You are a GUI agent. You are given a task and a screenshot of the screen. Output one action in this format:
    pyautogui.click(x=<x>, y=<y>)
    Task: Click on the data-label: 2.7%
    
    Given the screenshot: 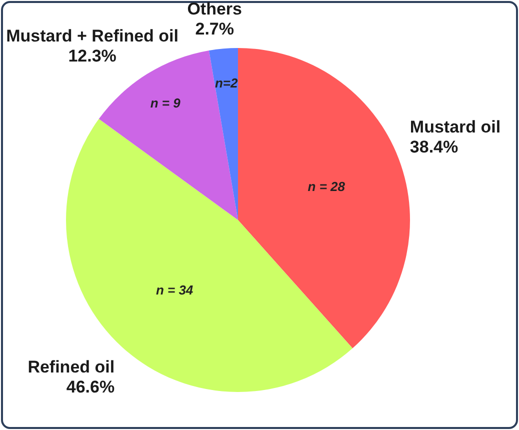 What is the action you would take?
    pyautogui.click(x=214, y=29)
    